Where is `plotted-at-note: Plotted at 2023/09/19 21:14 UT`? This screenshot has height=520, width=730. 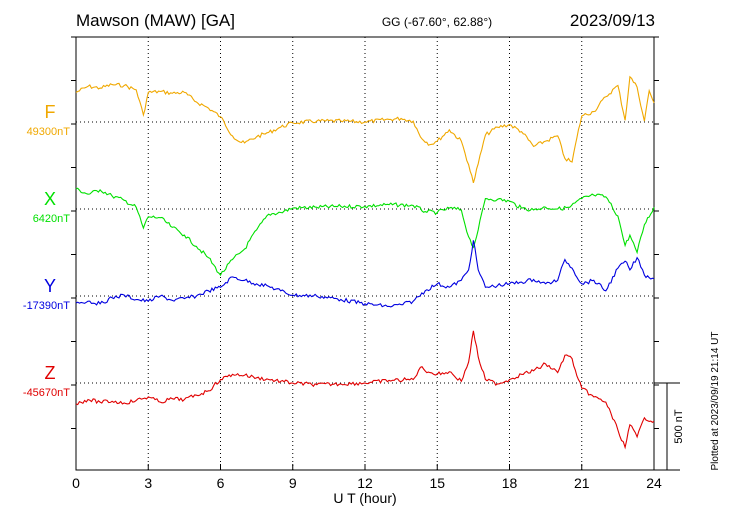 plotted-at-note: Plotted at 2023/09/19 21:14 UT is located at coordinates (715, 401).